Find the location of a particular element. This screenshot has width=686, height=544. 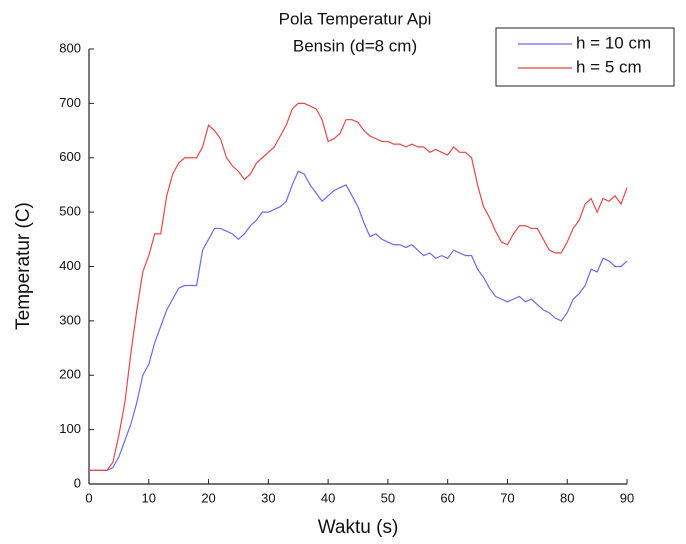

legend-label: h = 10 cm is located at coordinates (613, 42).